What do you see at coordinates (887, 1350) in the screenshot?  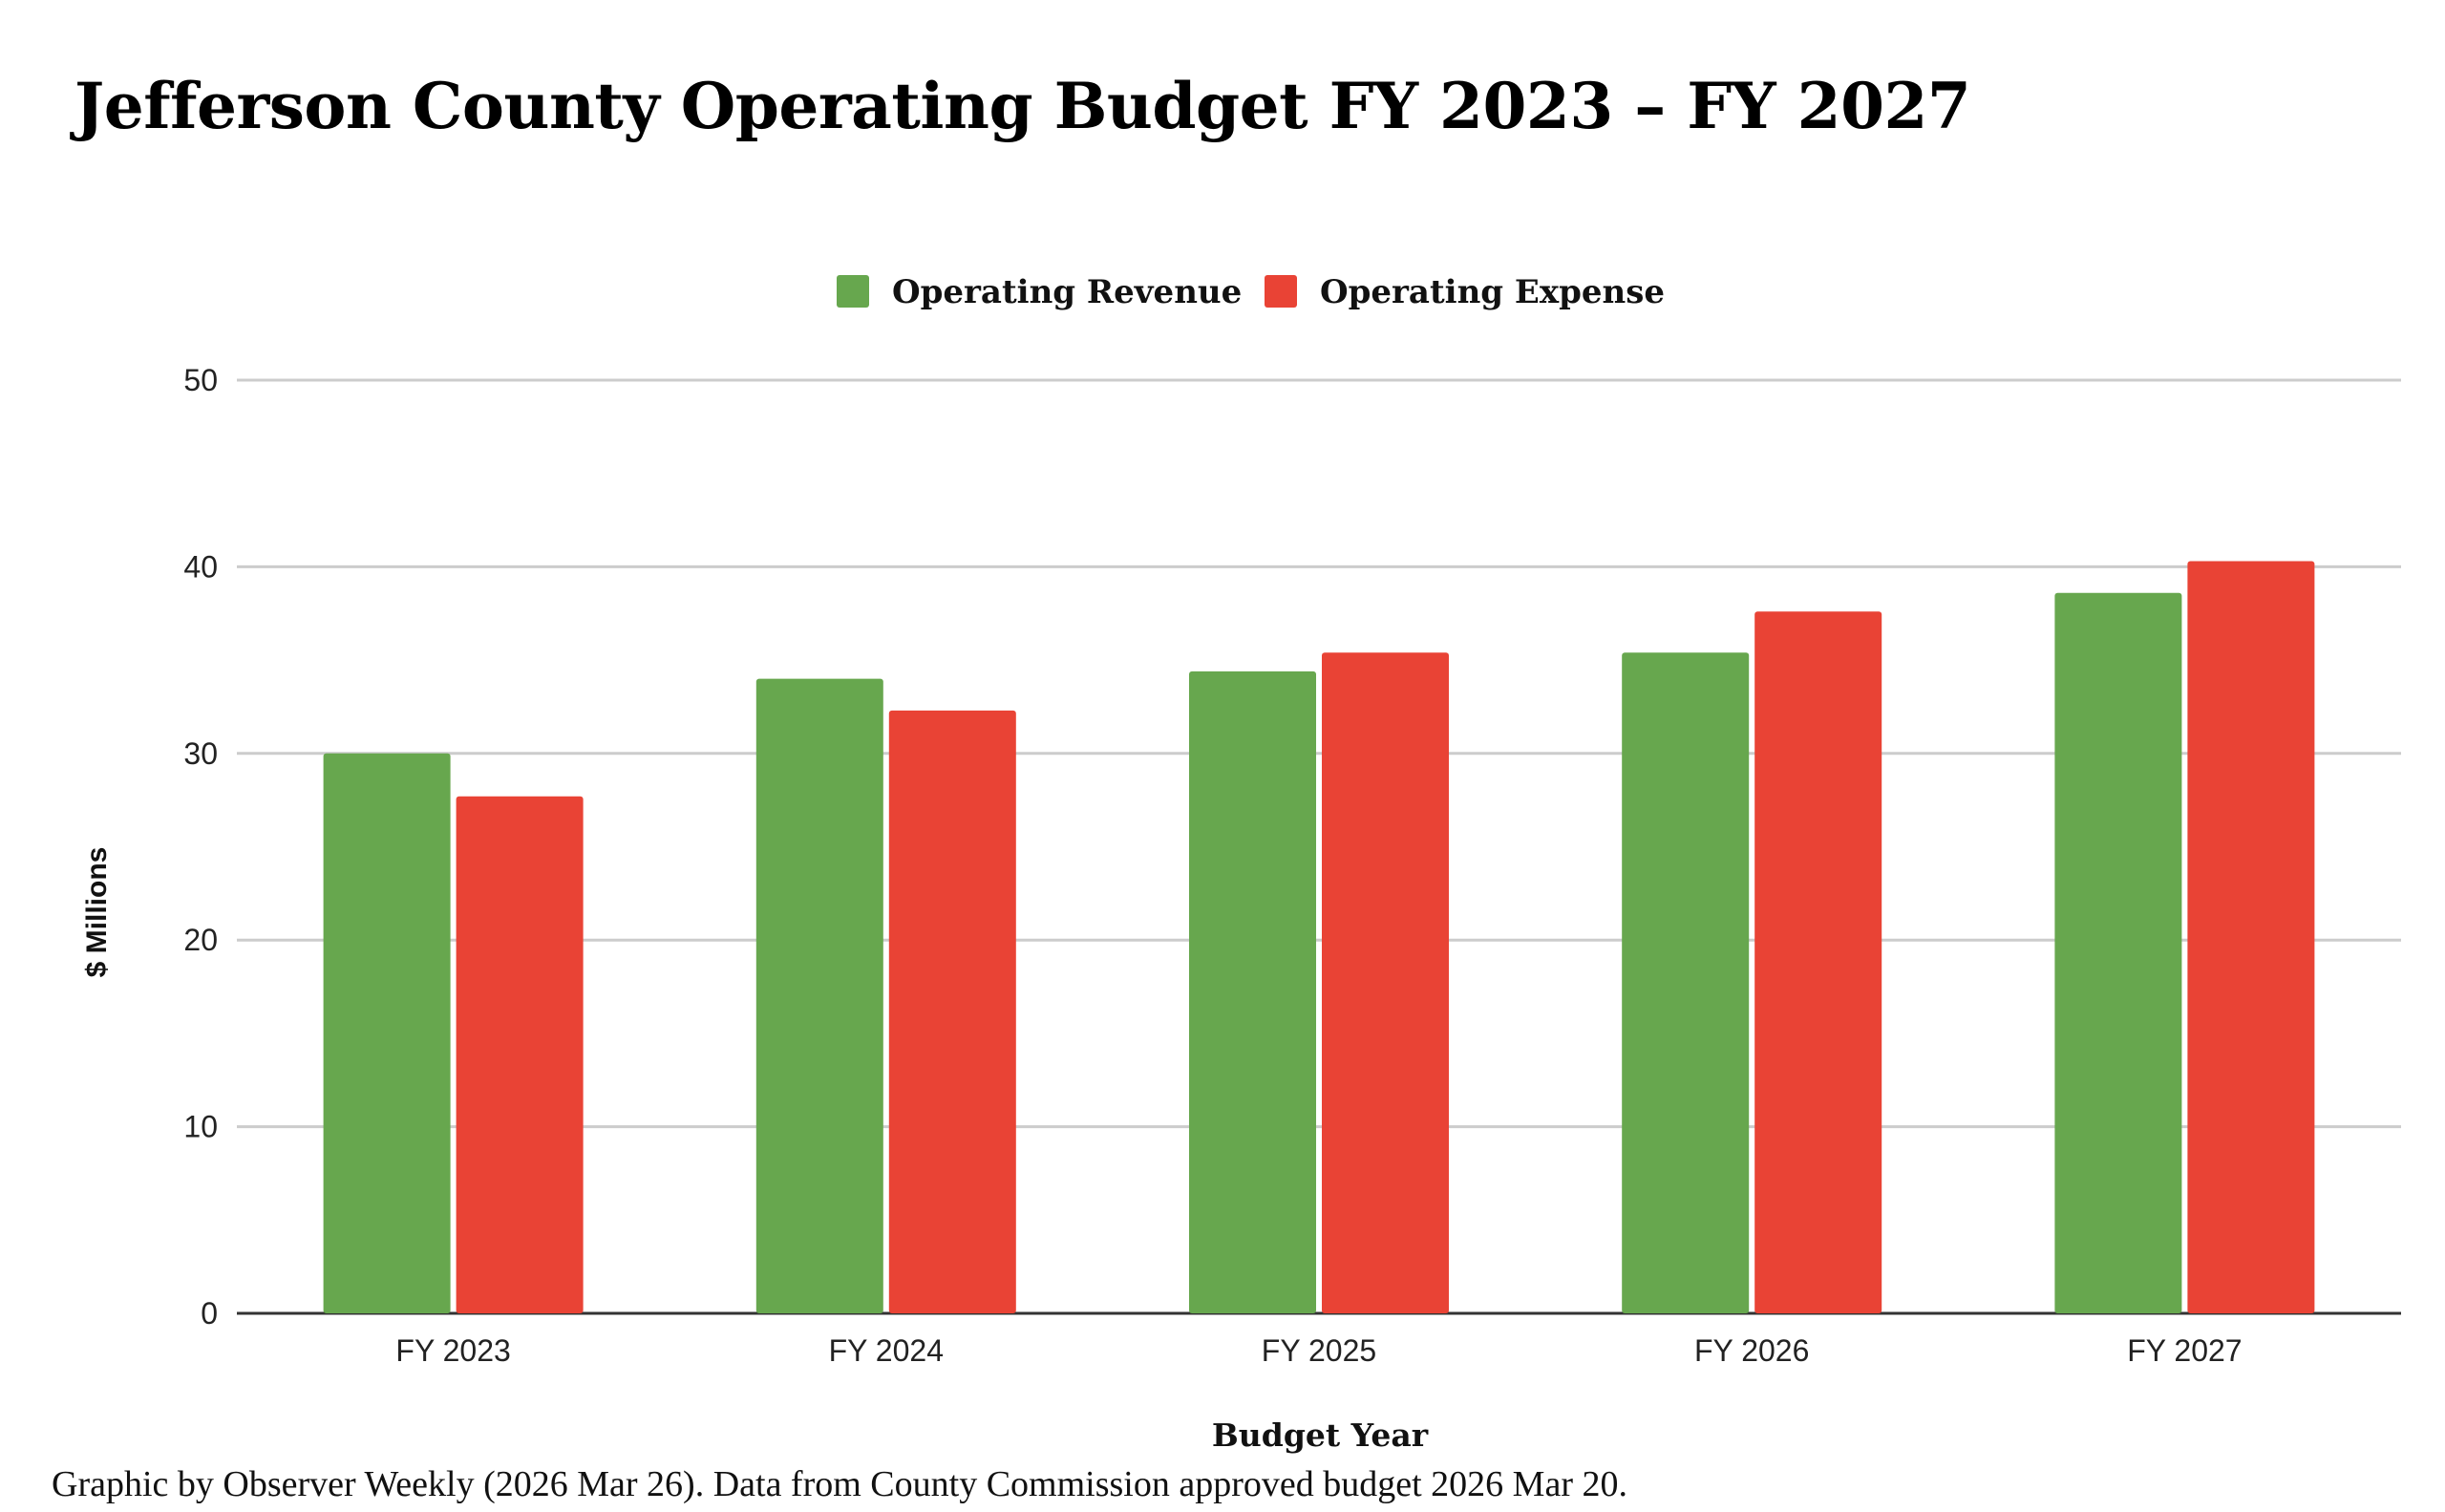 I see `x-category-label: FY 2024` at bounding box center [887, 1350].